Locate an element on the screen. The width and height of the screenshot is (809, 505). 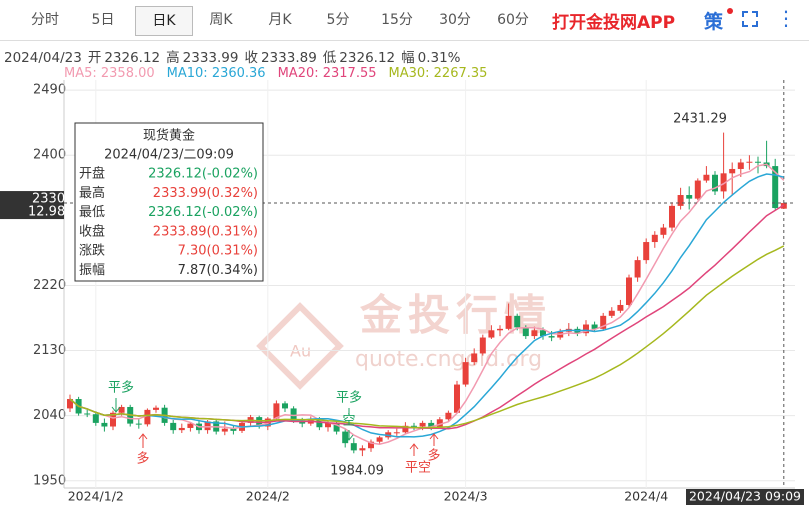
x-tick-label: 2024/1/2 is located at coordinates (96, 496).